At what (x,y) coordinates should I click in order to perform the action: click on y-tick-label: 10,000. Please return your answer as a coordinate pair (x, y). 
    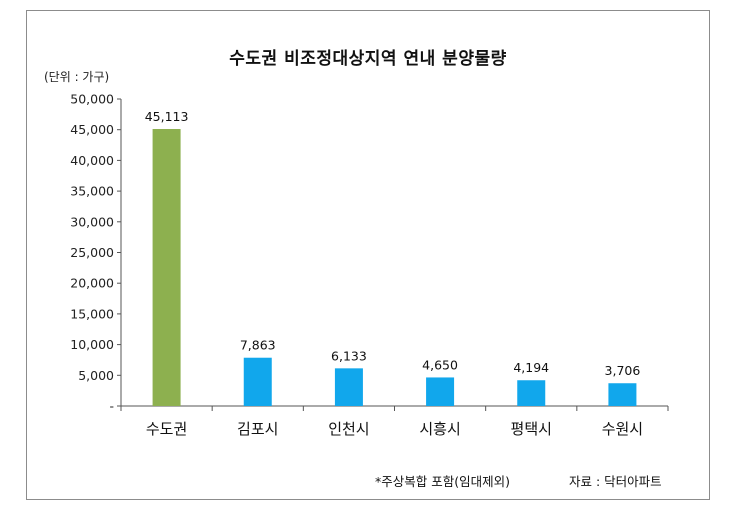
    Looking at the image, I should click on (92, 344).